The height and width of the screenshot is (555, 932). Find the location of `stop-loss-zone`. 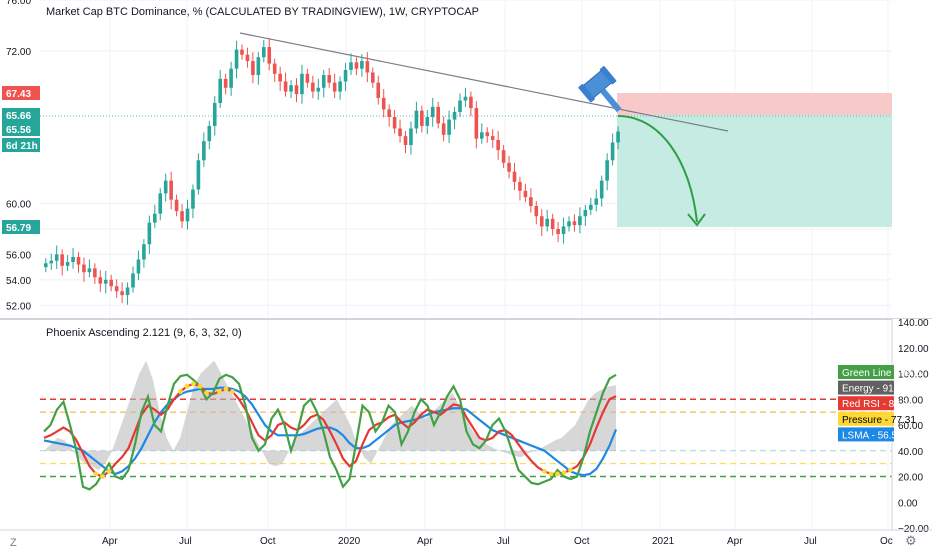

stop-loss-zone is located at coordinates (754, 104).